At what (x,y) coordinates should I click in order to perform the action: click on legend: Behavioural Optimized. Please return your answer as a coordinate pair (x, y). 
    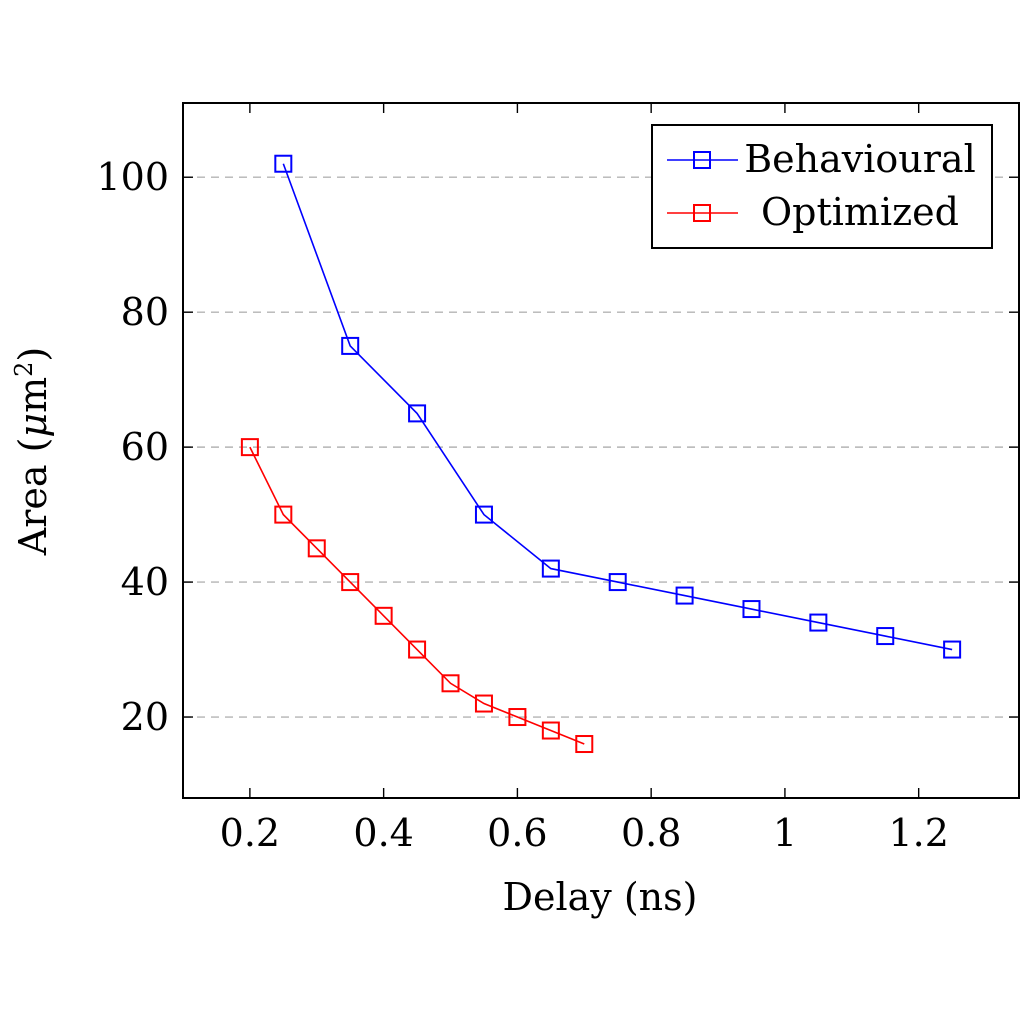
    Looking at the image, I should click on (822, 186).